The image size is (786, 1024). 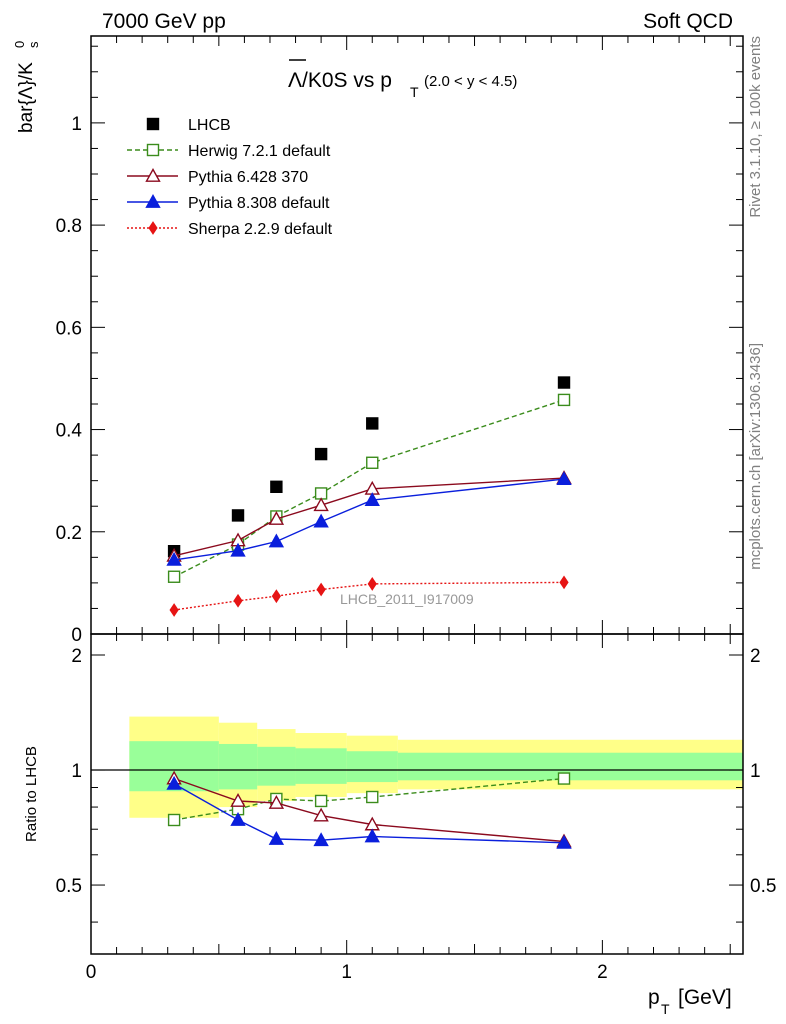 I want to click on legend-sherpa-2-2-9-default-marker, so click(x=153, y=228).